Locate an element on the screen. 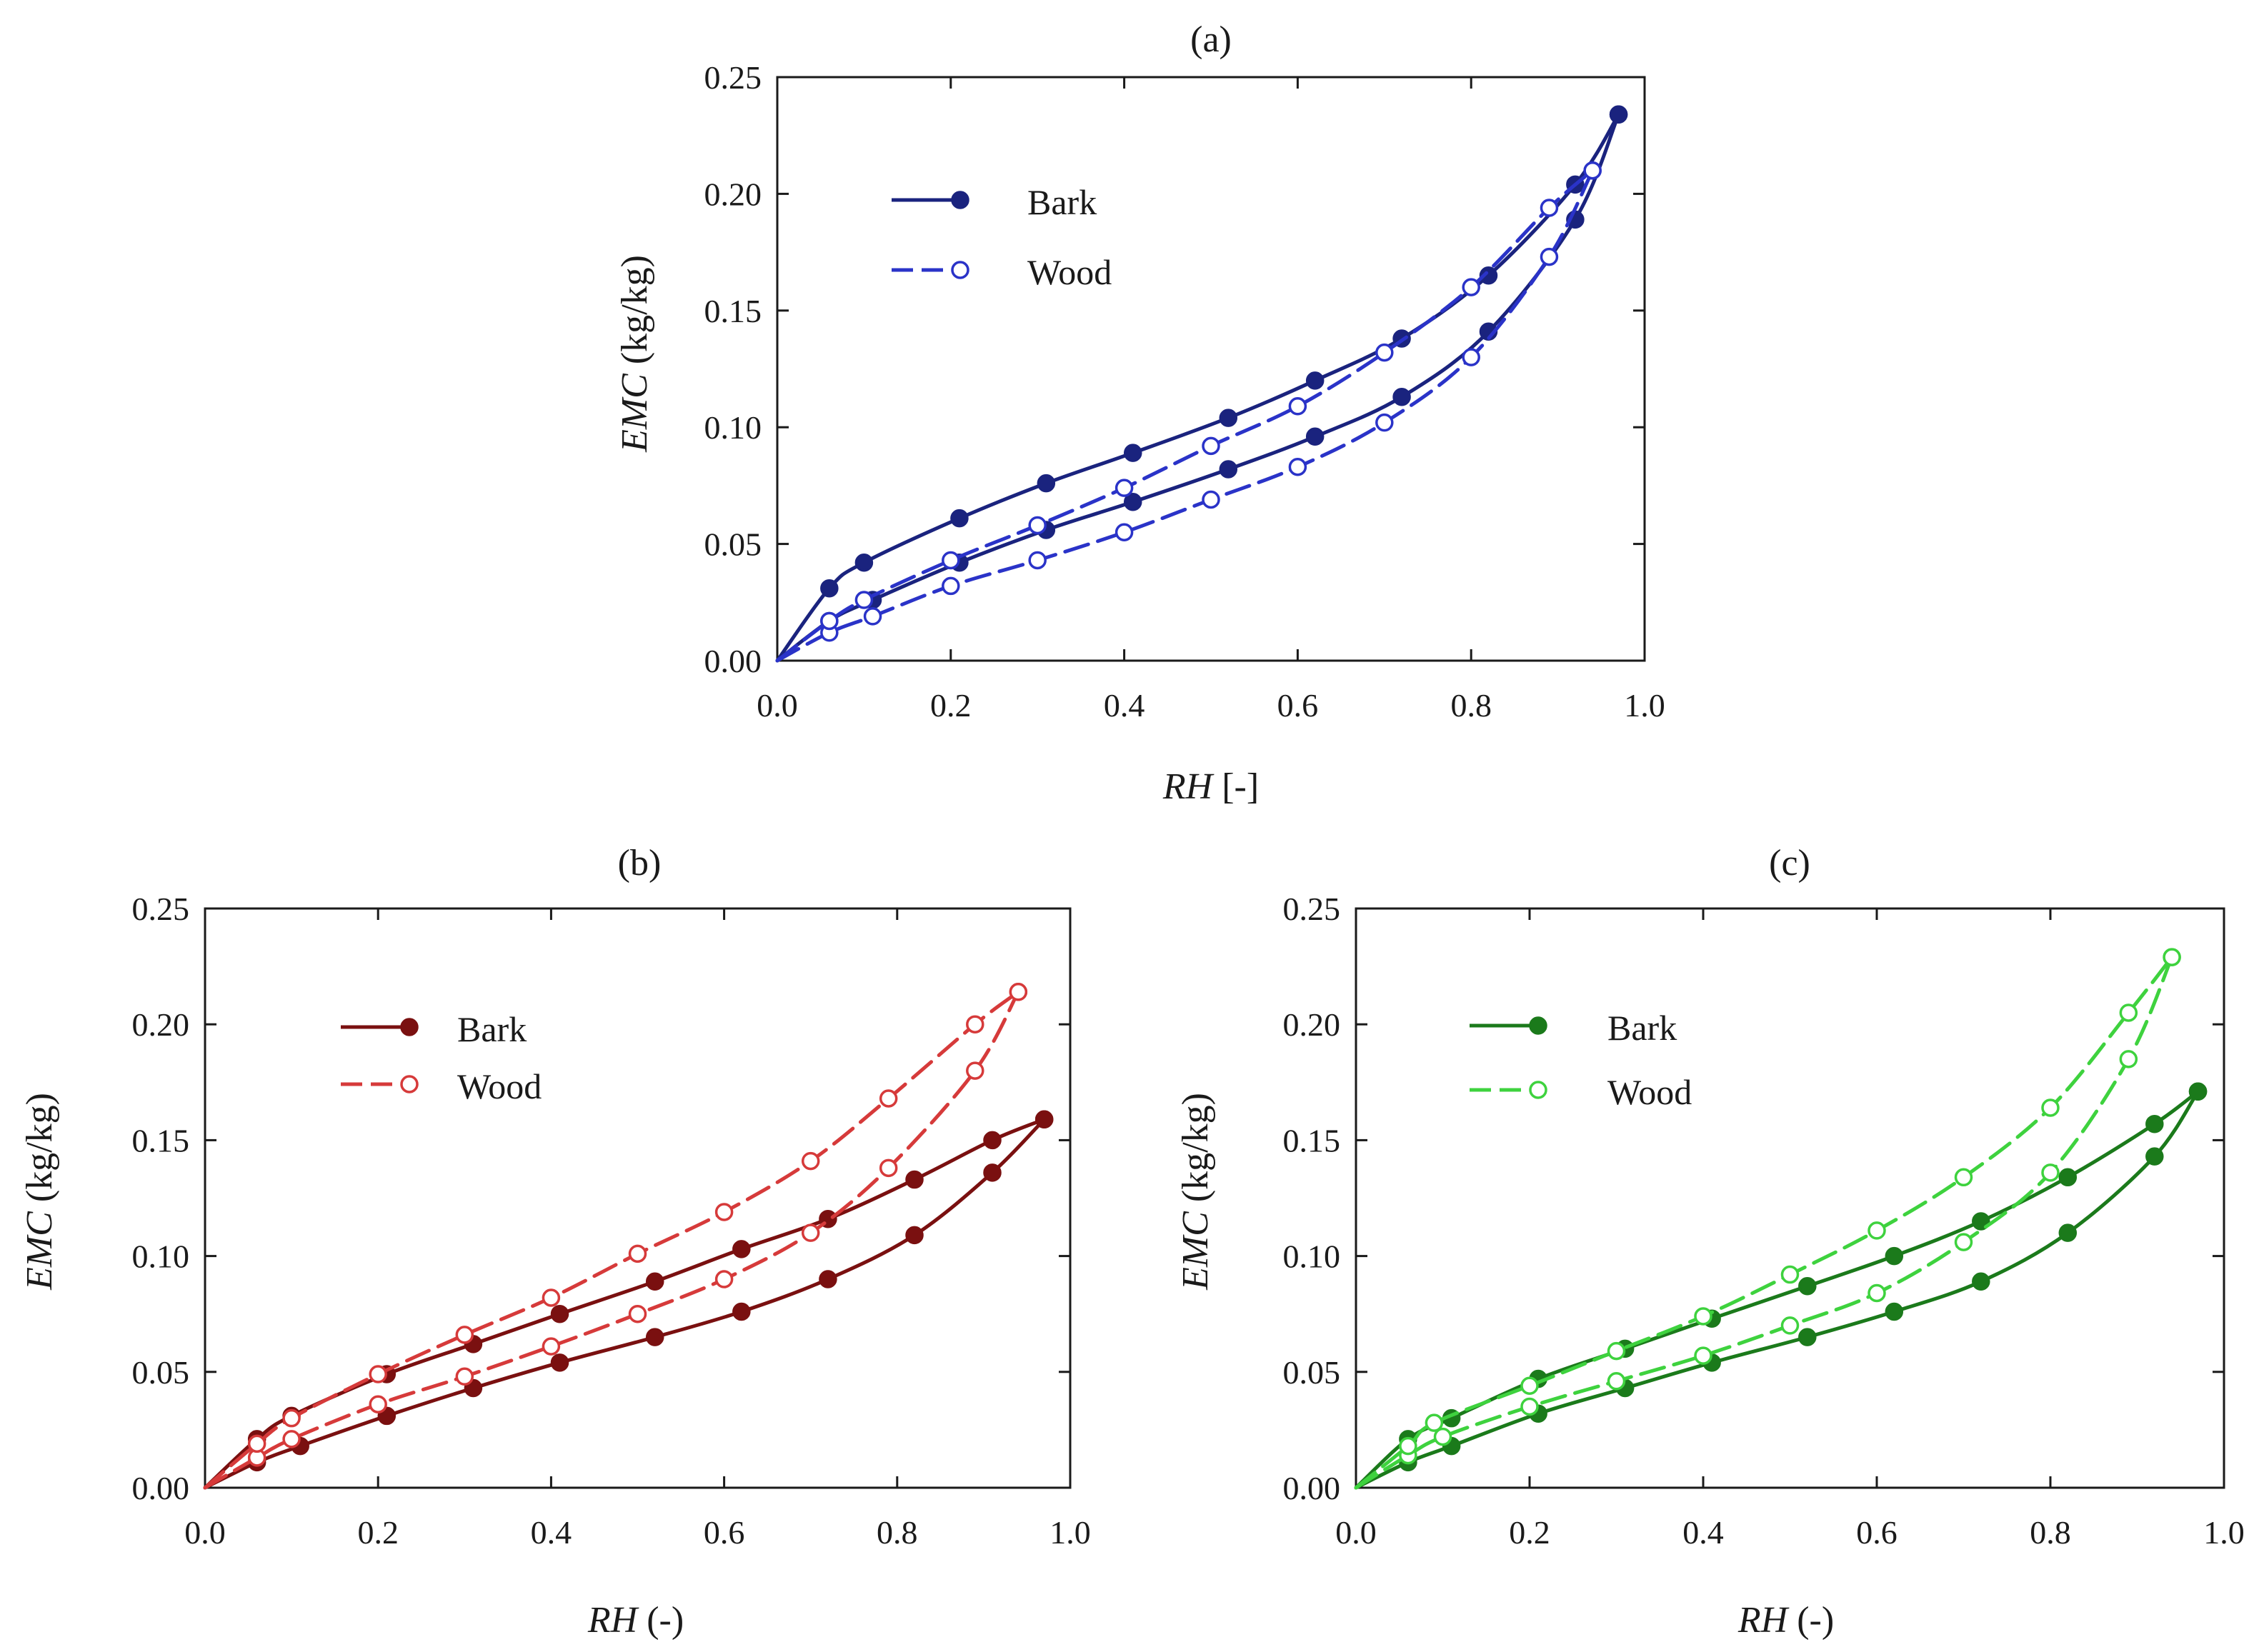 The height and width of the screenshot is (1652, 2254). x-tick-label: 0.8 is located at coordinates (897, 1532).